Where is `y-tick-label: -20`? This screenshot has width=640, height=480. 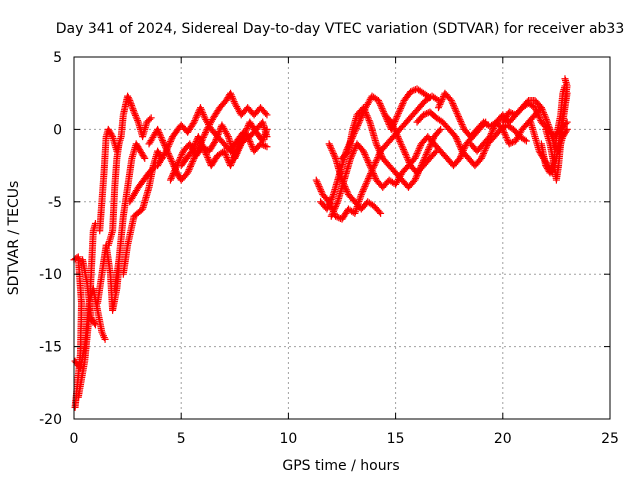
y-tick-label: -20 is located at coordinates (50, 420).